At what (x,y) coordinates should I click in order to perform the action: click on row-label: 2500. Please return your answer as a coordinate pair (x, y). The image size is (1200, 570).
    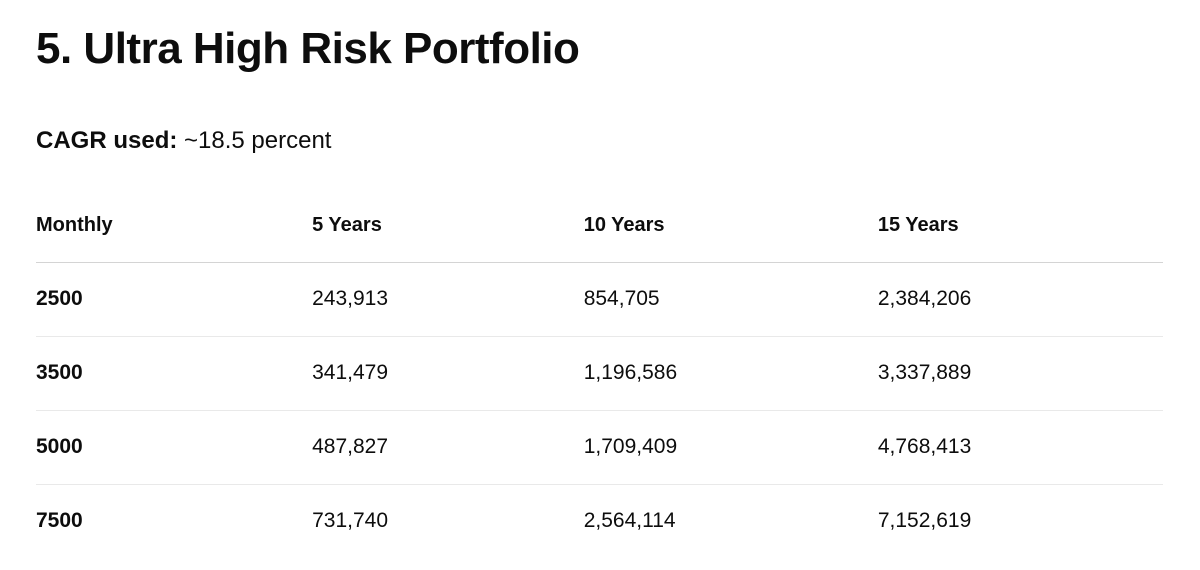
    Looking at the image, I should click on (174, 299).